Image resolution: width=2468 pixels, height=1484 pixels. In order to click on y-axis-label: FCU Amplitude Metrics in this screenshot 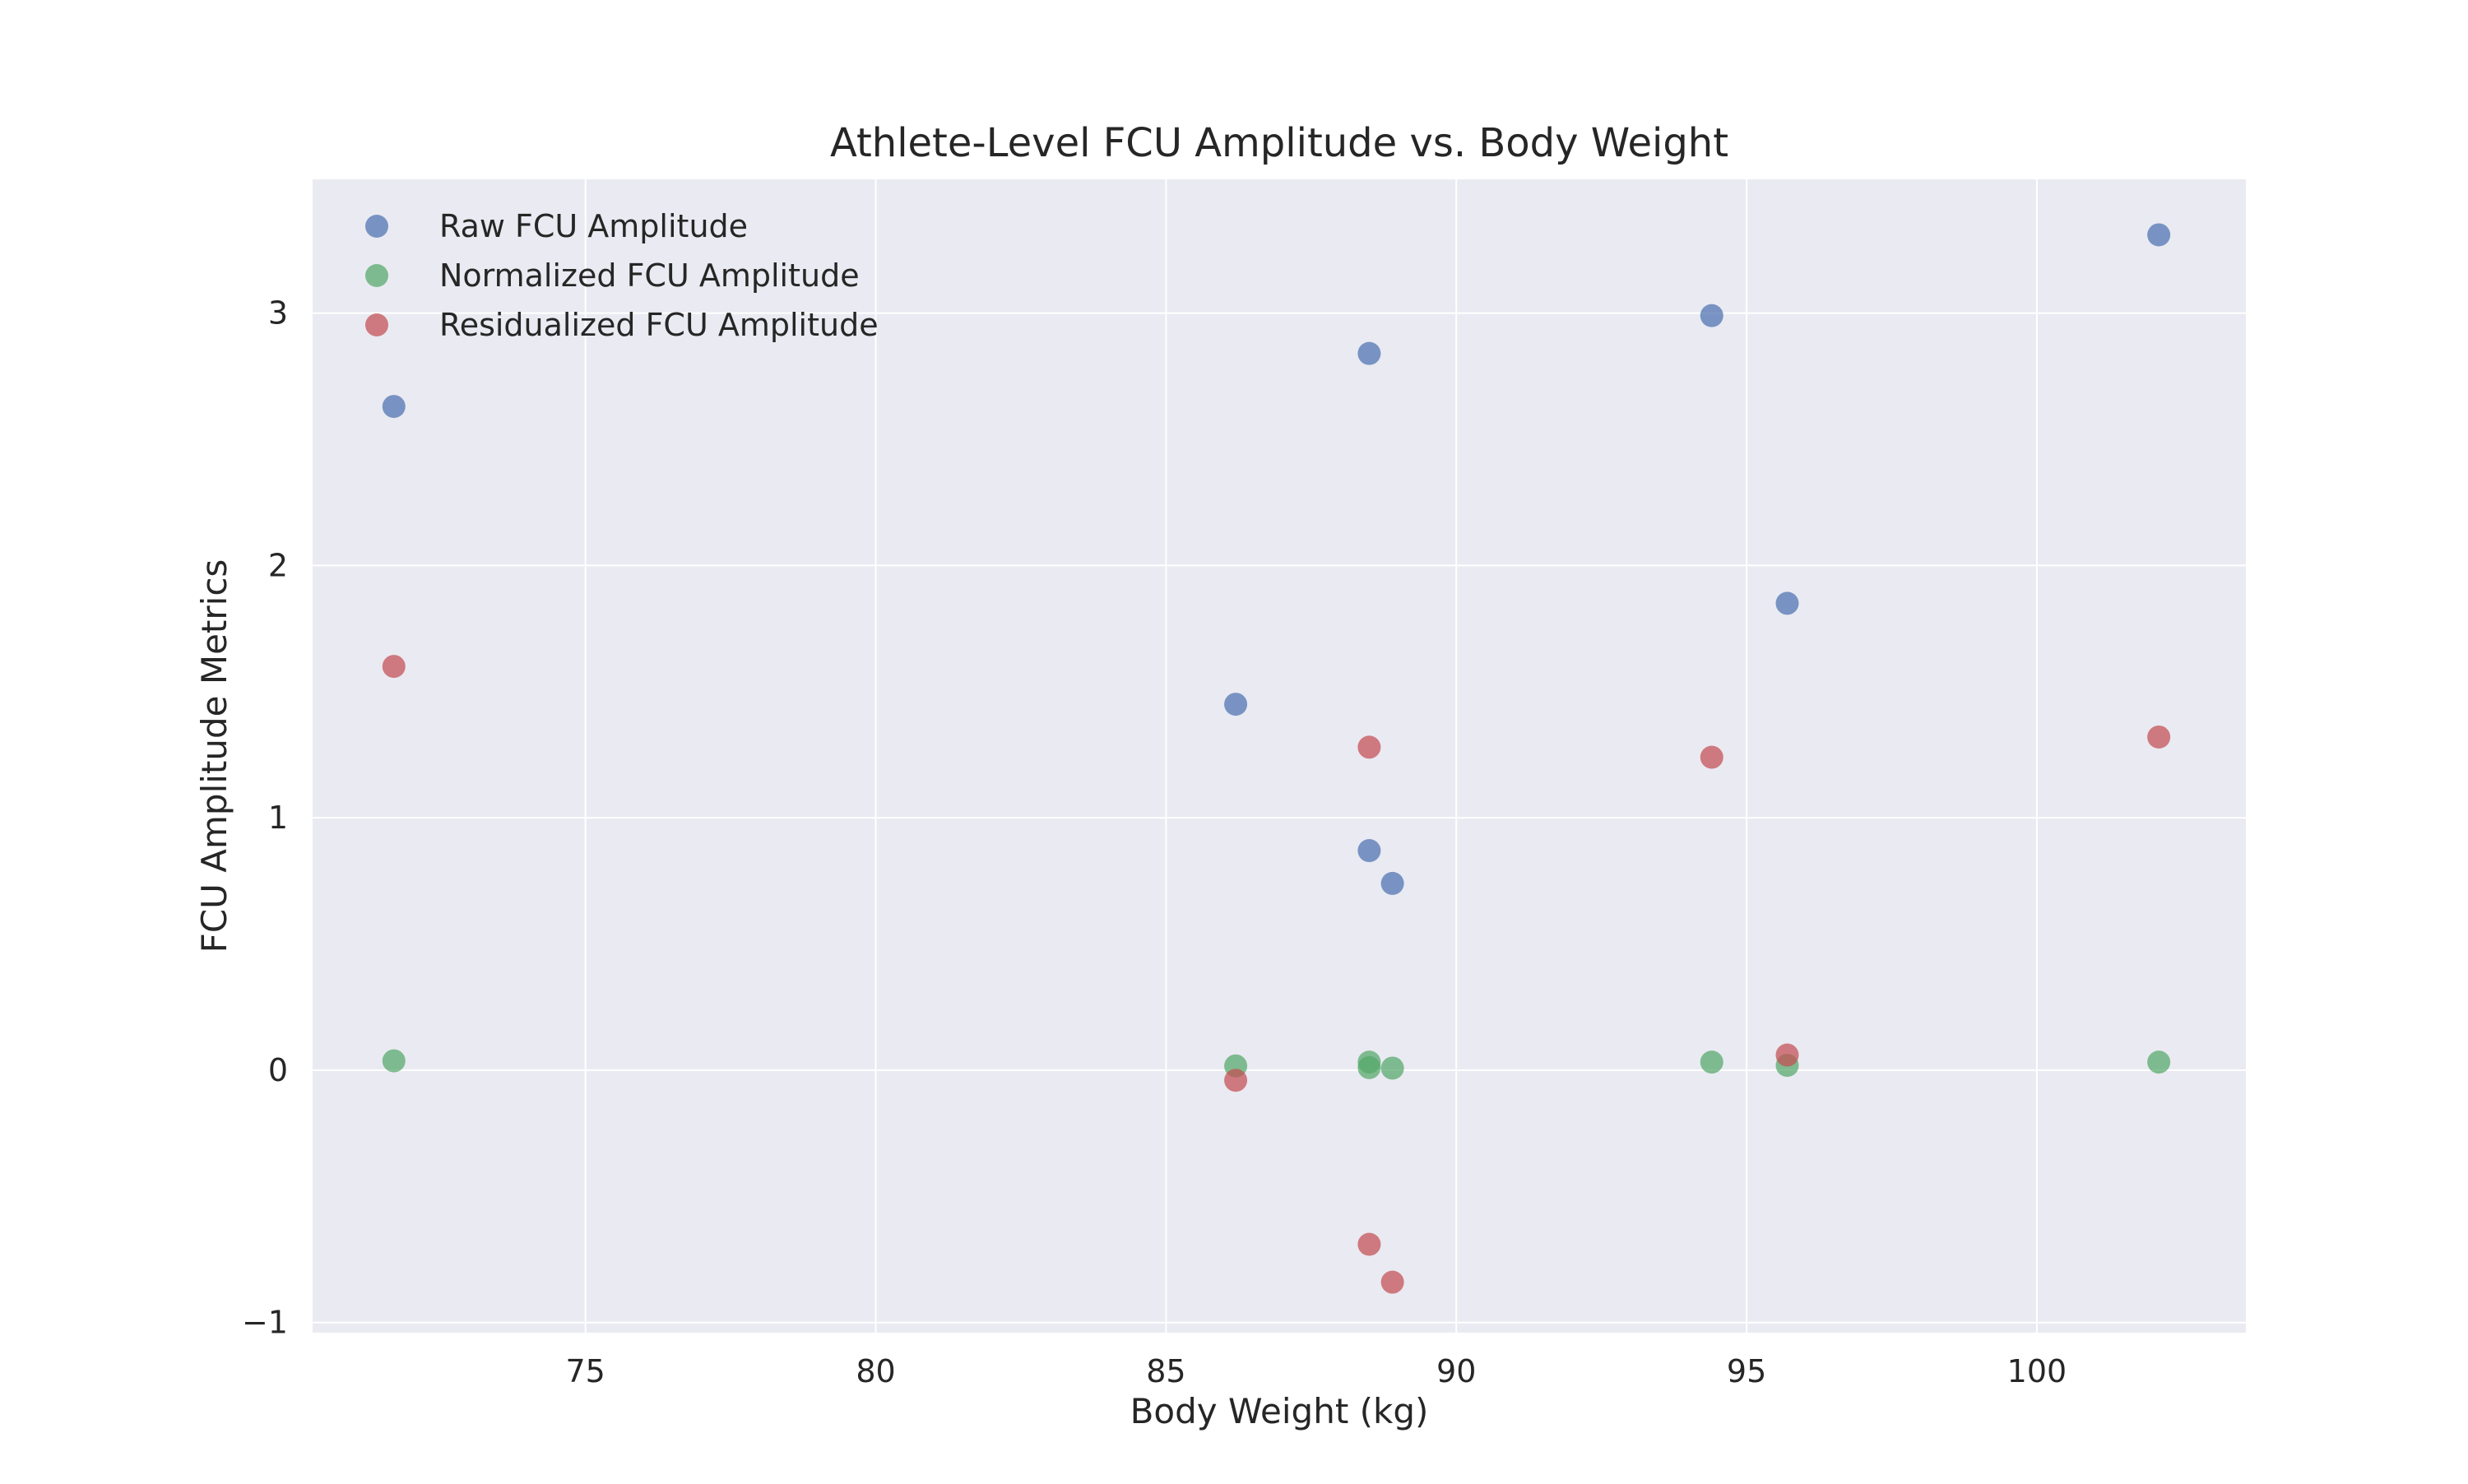, I will do `click(214, 756)`.